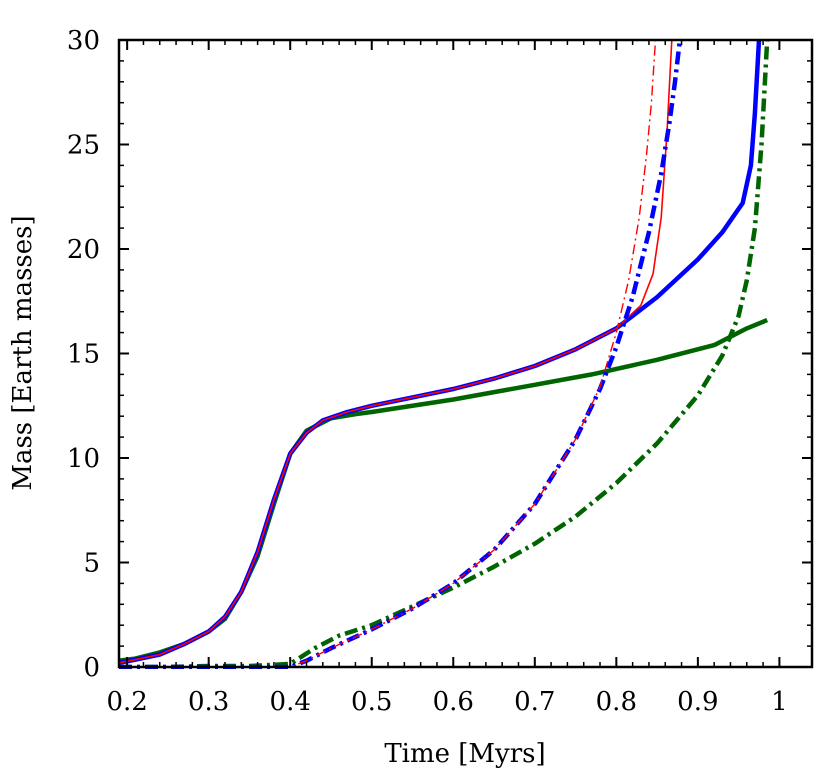 The image size is (829, 777). Describe the element at coordinates (83, 41) in the screenshot. I see `y-tick-label: 30` at that location.